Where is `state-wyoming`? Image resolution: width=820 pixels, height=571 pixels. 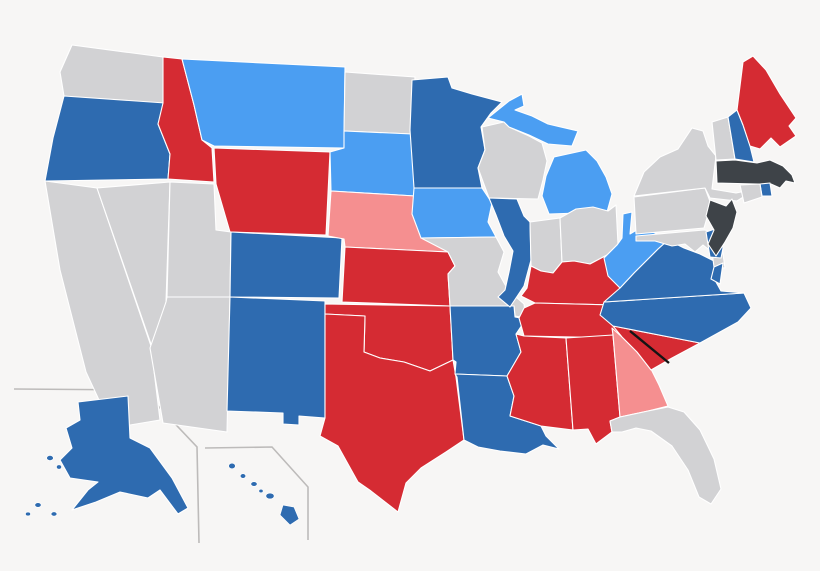 state-wyoming is located at coordinates (272, 191).